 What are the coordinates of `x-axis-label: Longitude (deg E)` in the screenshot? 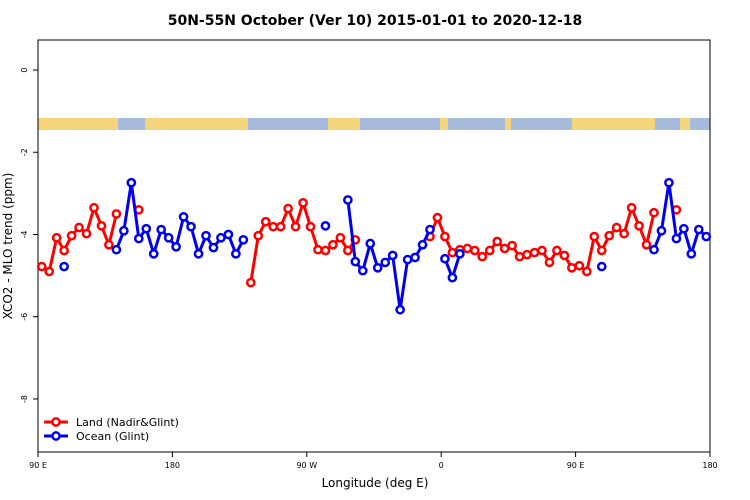 It's located at (375, 483).